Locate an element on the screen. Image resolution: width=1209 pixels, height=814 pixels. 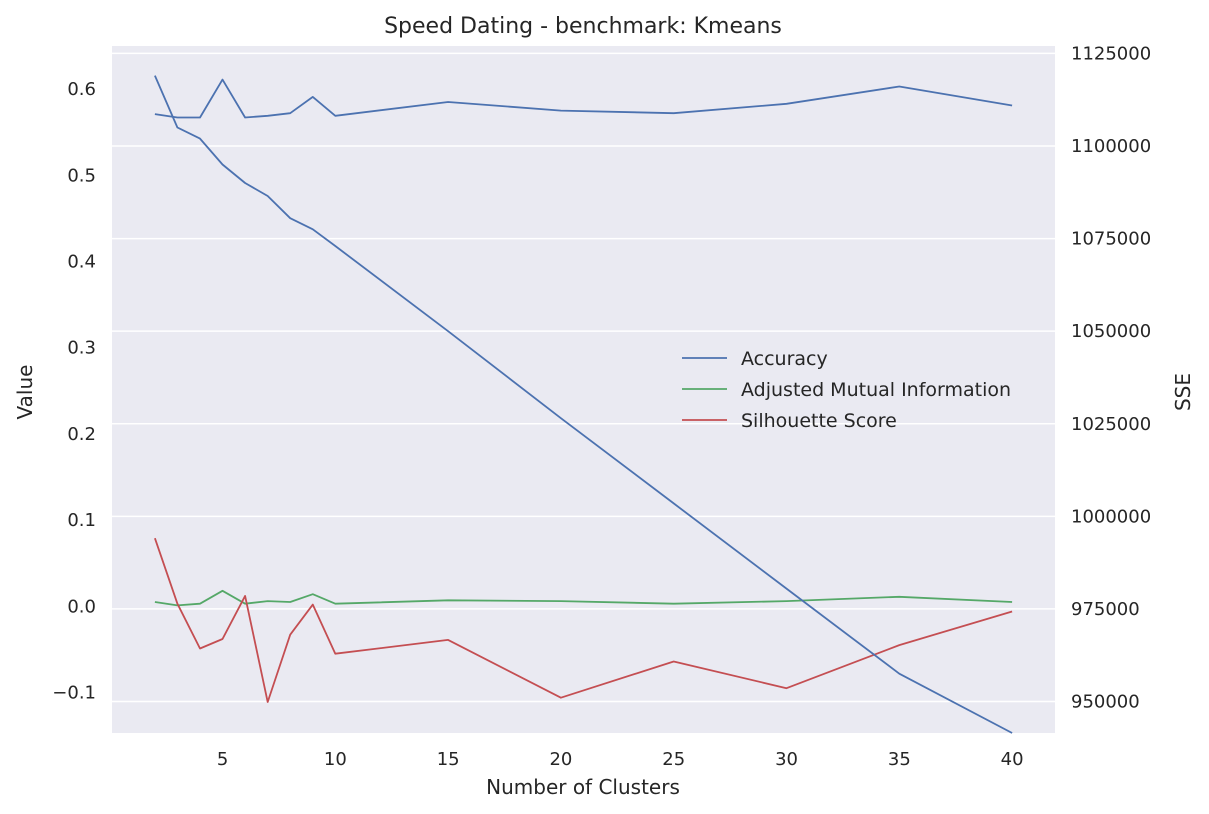
y2-tick-label: 1100000 is located at coordinates (1111, 146).